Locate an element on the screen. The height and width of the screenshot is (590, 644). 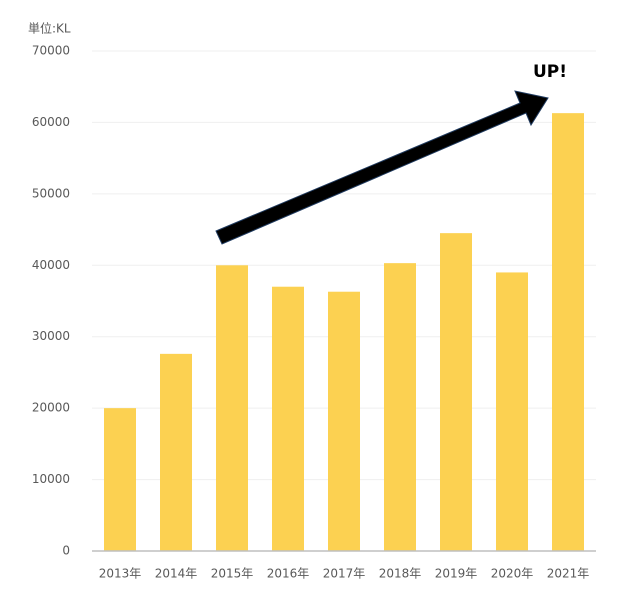
up-arrow is located at coordinates (382, 167).